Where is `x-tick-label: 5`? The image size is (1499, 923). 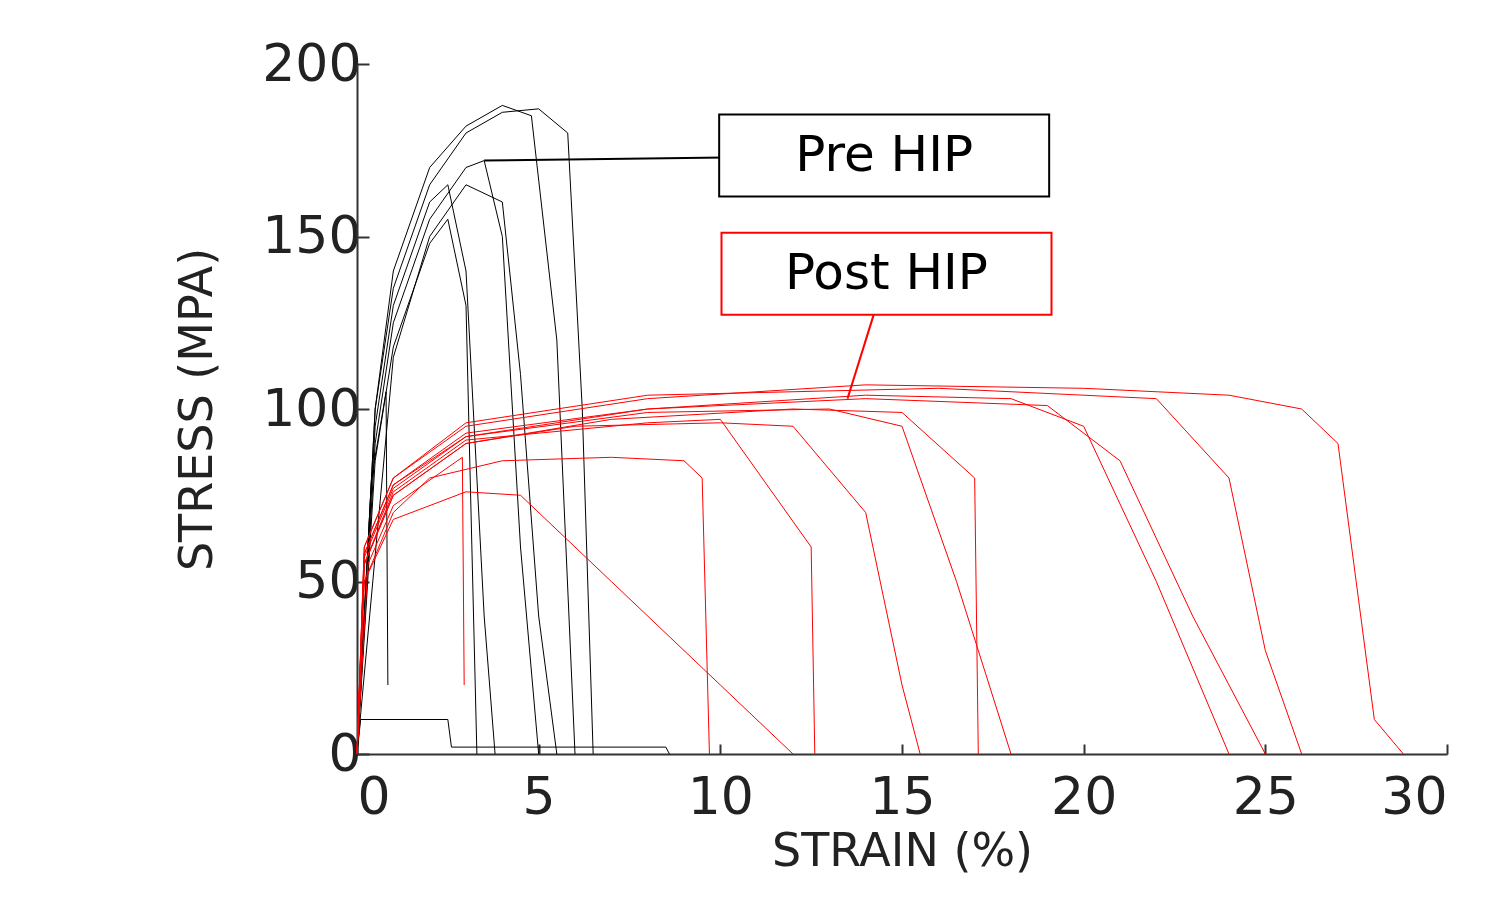 x-tick-label: 5 is located at coordinates (539, 795).